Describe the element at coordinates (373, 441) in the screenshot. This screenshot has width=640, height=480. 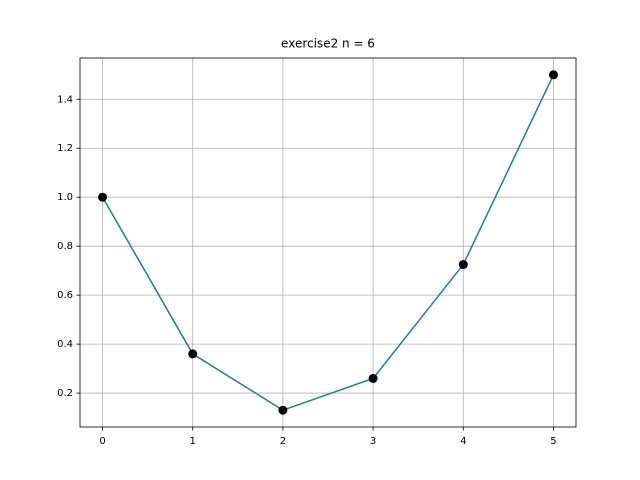
I see `x-tick-label: 3` at that location.